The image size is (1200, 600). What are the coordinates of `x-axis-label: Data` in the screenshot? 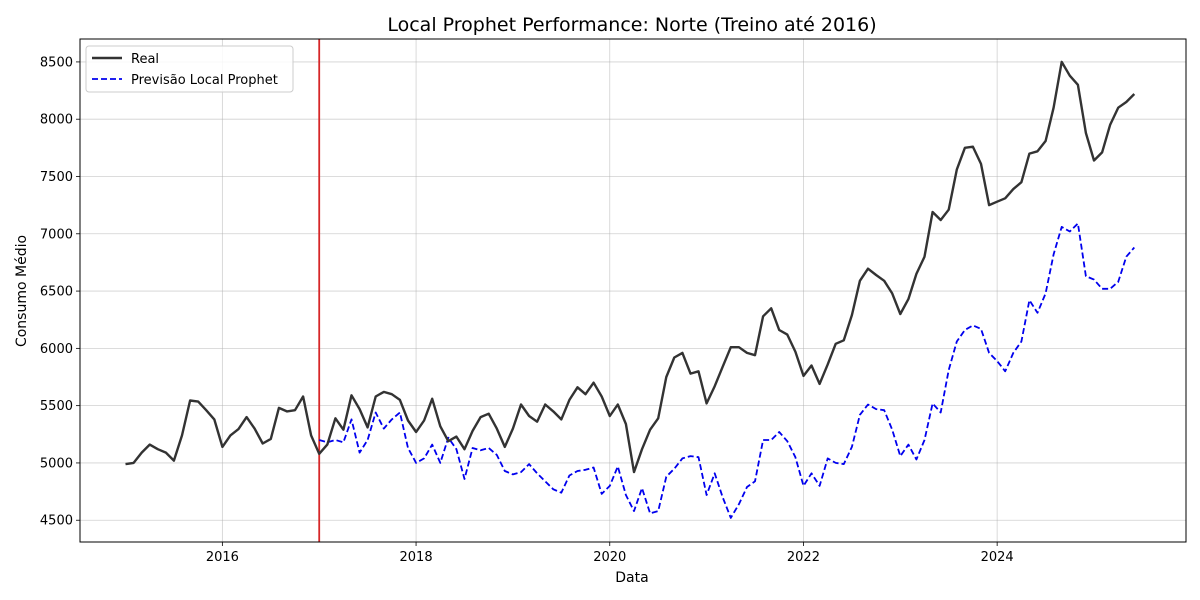 It's located at (631, 578).